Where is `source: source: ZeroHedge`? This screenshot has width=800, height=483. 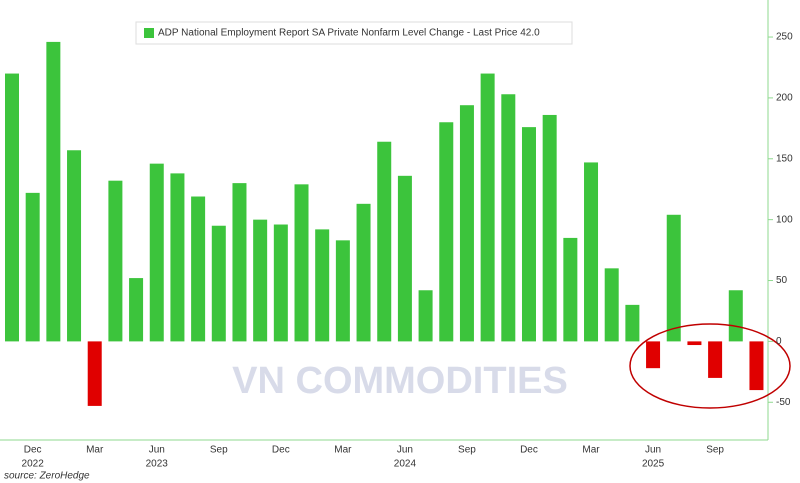
source: source: ZeroHedge is located at coordinates (47, 476).